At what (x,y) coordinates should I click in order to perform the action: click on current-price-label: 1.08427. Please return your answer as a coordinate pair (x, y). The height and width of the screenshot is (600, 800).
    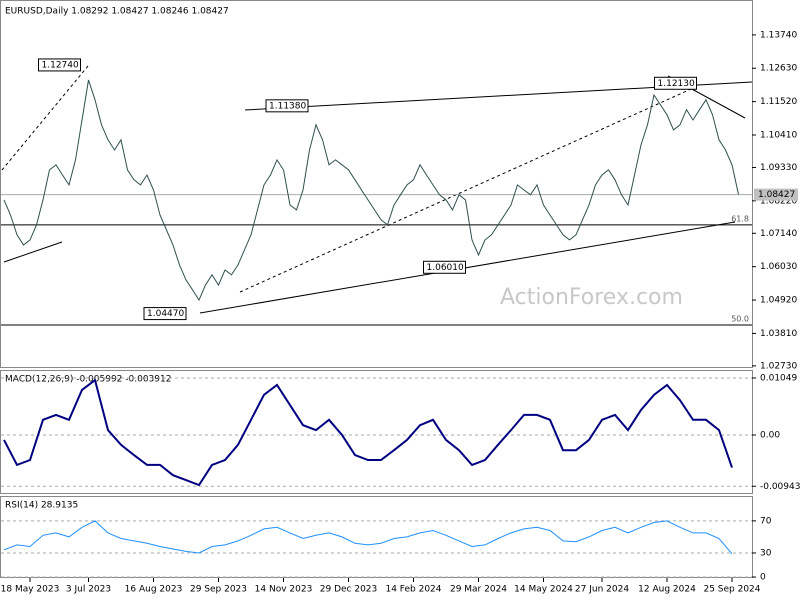
    Looking at the image, I should click on (776, 195).